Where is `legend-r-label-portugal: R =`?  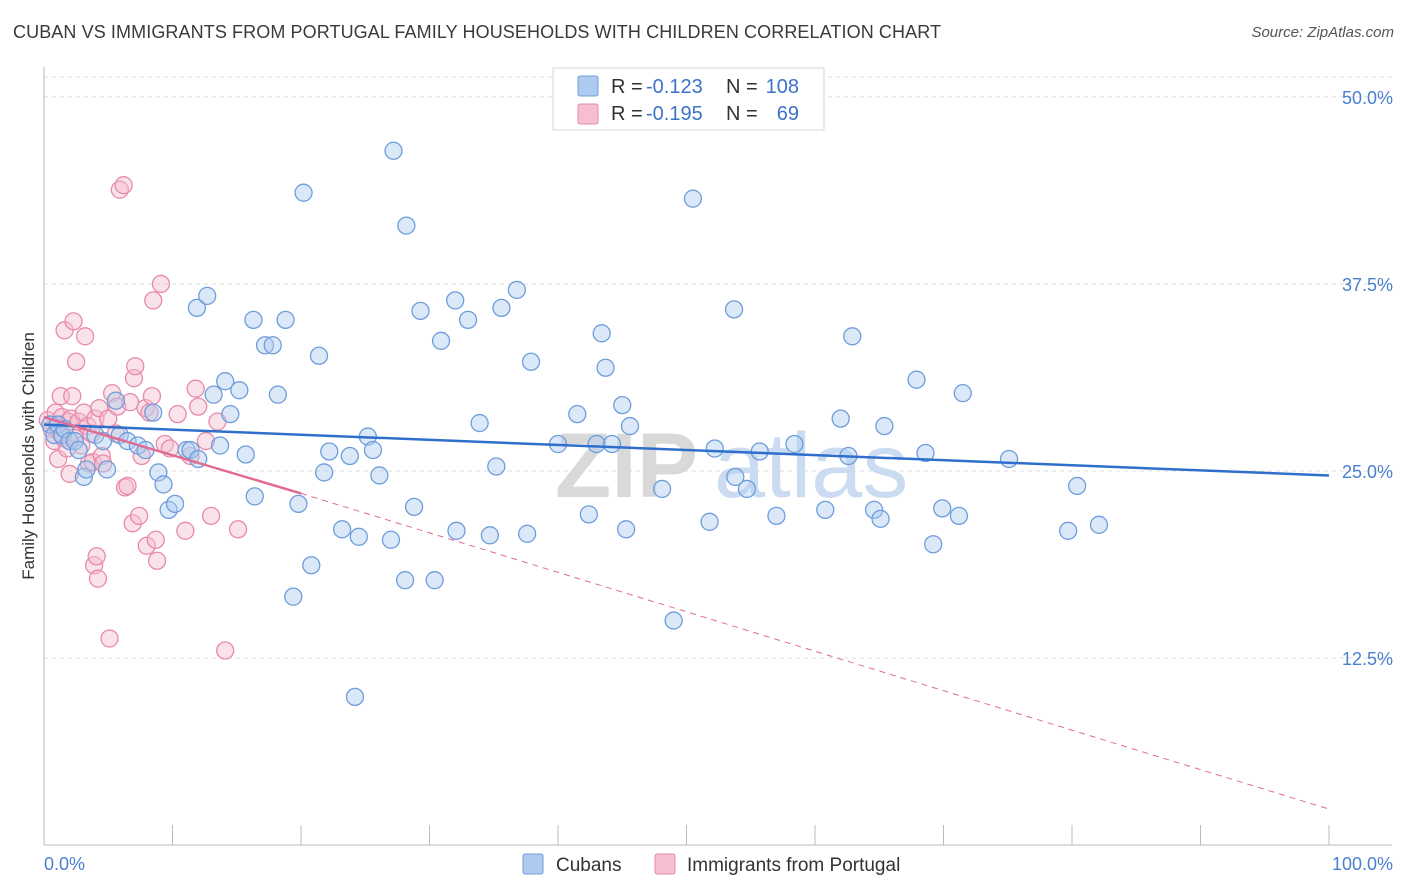
legend-r-label-portugal: R = is located at coordinates (627, 114).